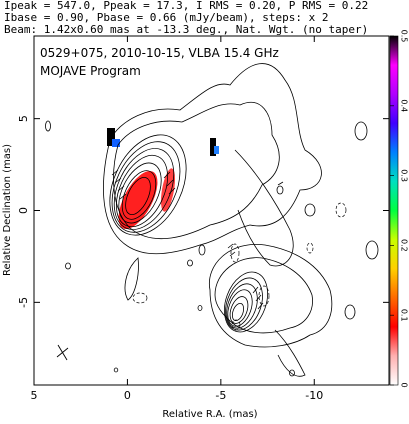 This screenshot has height=424, width=409. What do you see at coordinates (216, 150) in the screenshot?
I see `knot-east-polarization-color` at bounding box center [216, 150].